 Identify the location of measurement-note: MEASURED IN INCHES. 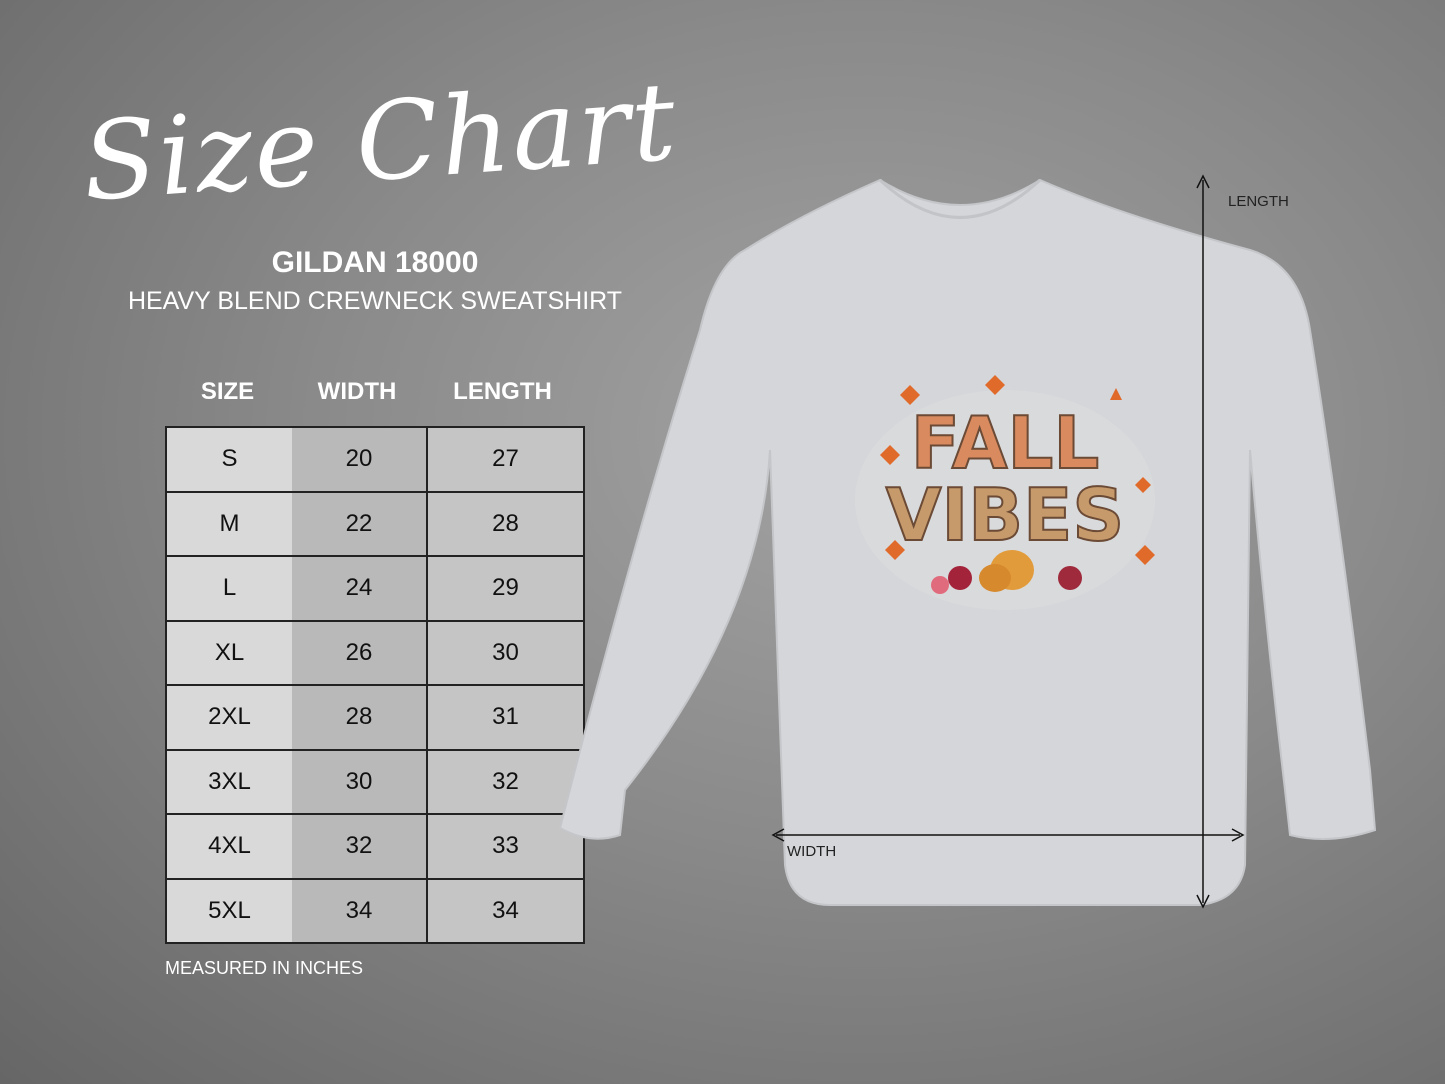
(264, 968).